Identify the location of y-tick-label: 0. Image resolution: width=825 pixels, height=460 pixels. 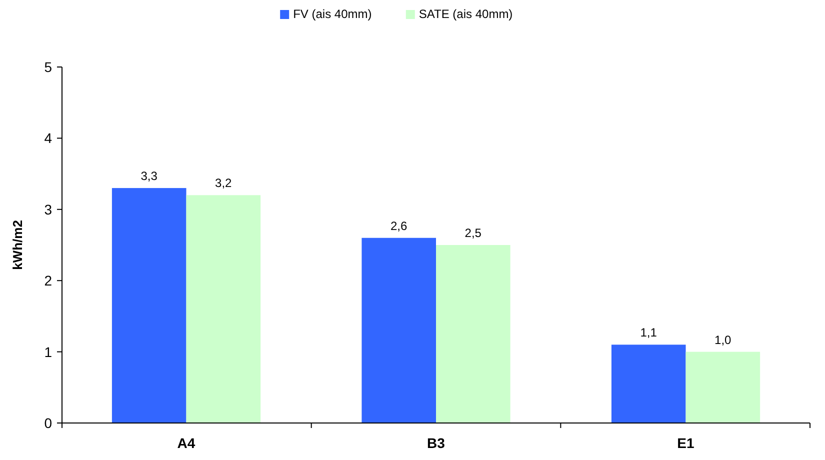
(48, 423).